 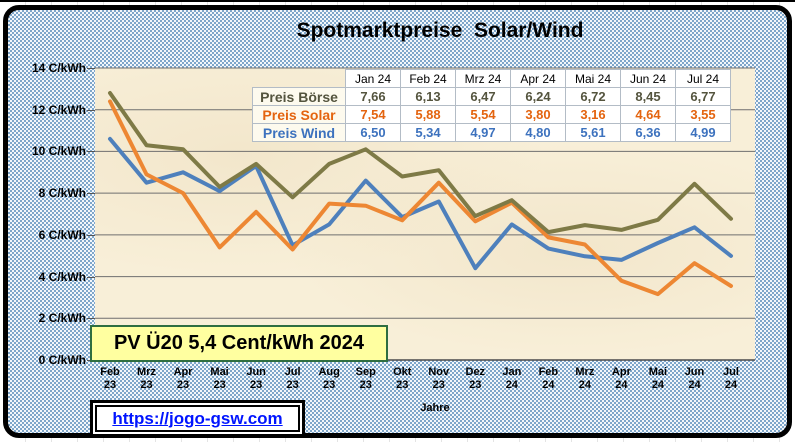 What do you see at coordinates (365, 378) in the screenshot?
I see `x-axis-label: Sep 23` at bounding box center [365, 378].